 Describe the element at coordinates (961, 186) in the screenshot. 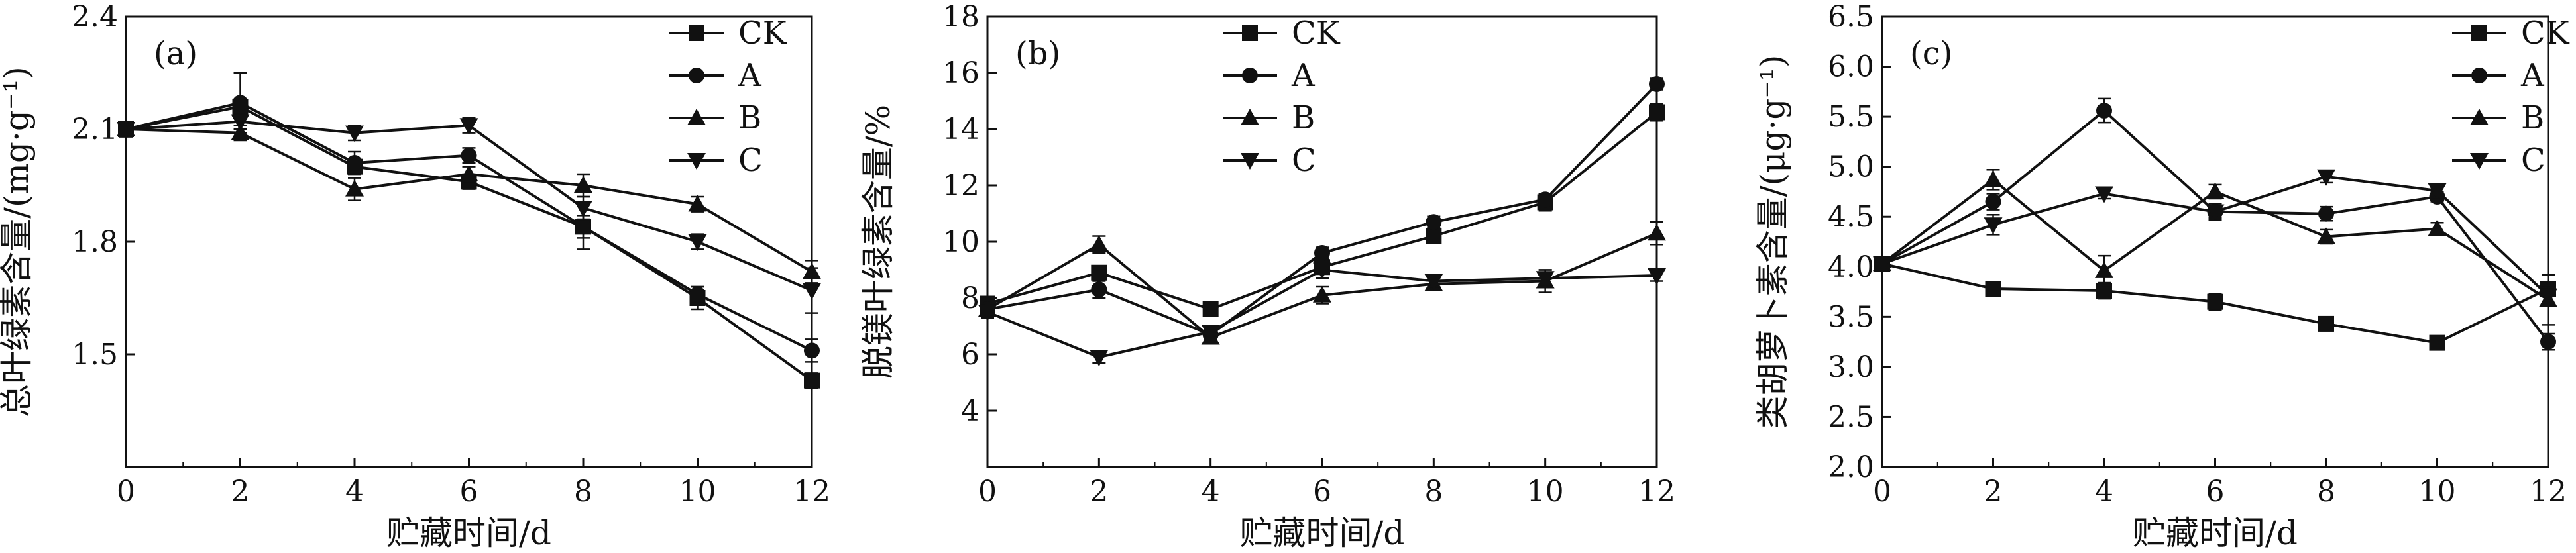

I see `y-tick-label: 12` at that location.